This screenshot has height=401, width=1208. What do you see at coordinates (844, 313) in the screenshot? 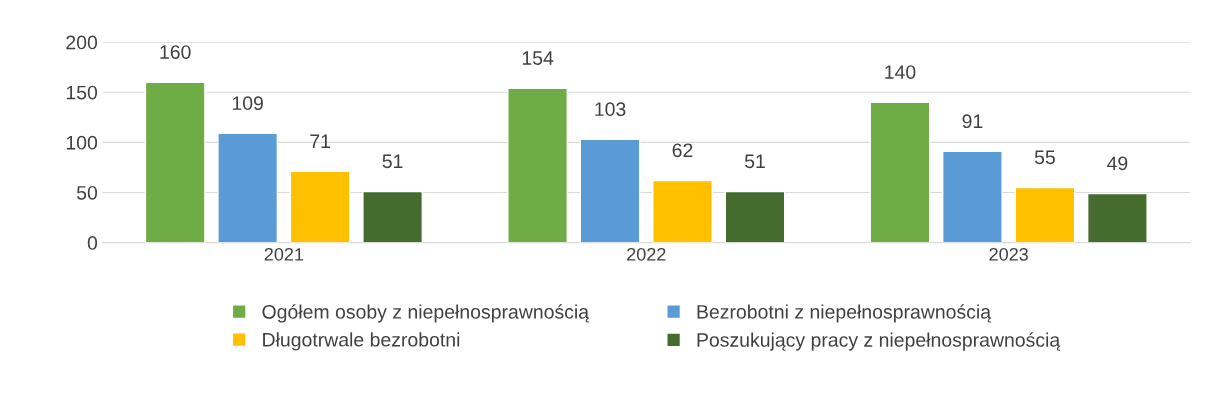
I see `legend-label: Bezrobotni z niepełnosprawnością` at bounding box center [844, 313].